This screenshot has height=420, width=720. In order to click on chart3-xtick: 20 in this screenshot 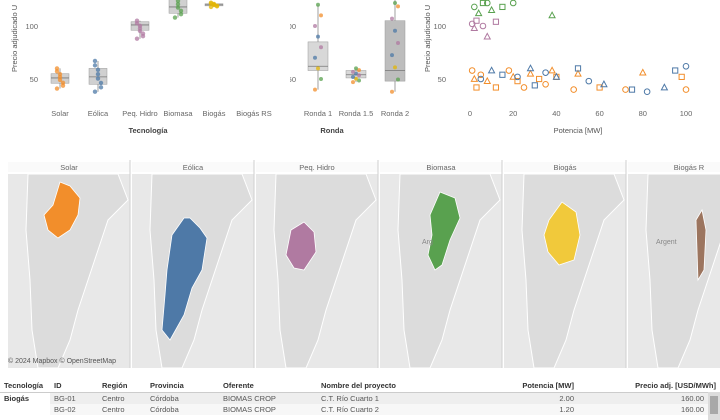, I will do `click(513, 113)`.